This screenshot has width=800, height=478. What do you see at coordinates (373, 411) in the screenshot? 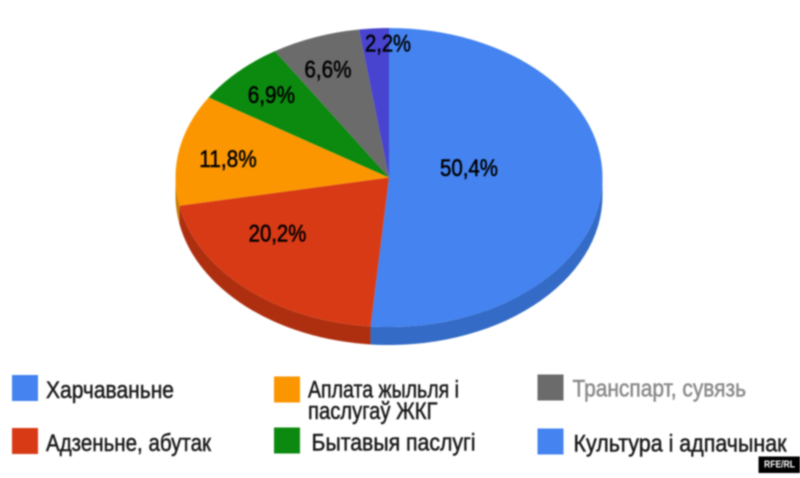
I see `svg-text: паслугаў ЖКГ` at bounding box center [373, 411].